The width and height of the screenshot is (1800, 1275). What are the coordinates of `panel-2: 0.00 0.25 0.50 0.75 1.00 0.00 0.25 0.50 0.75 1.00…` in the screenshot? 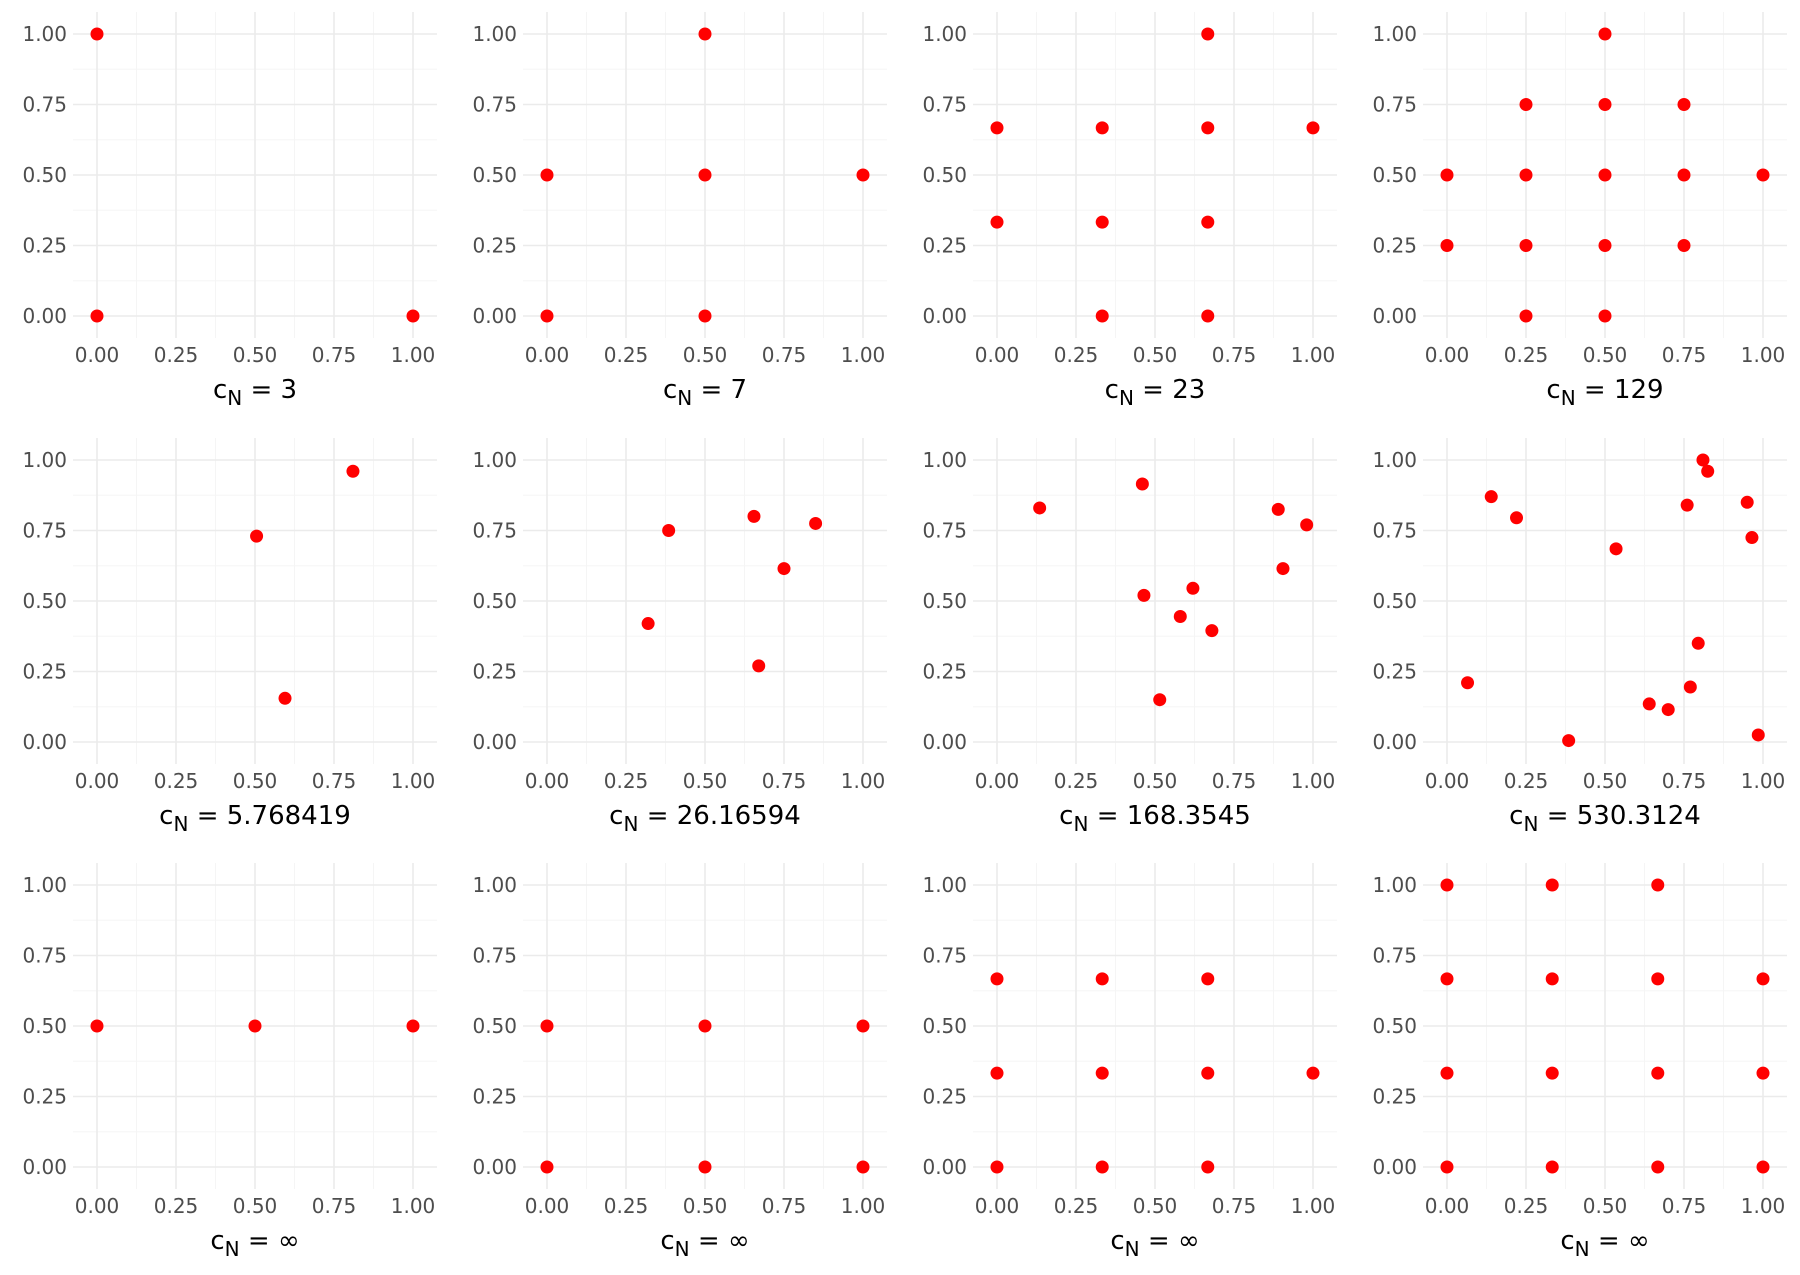 It's located at (679, 211).